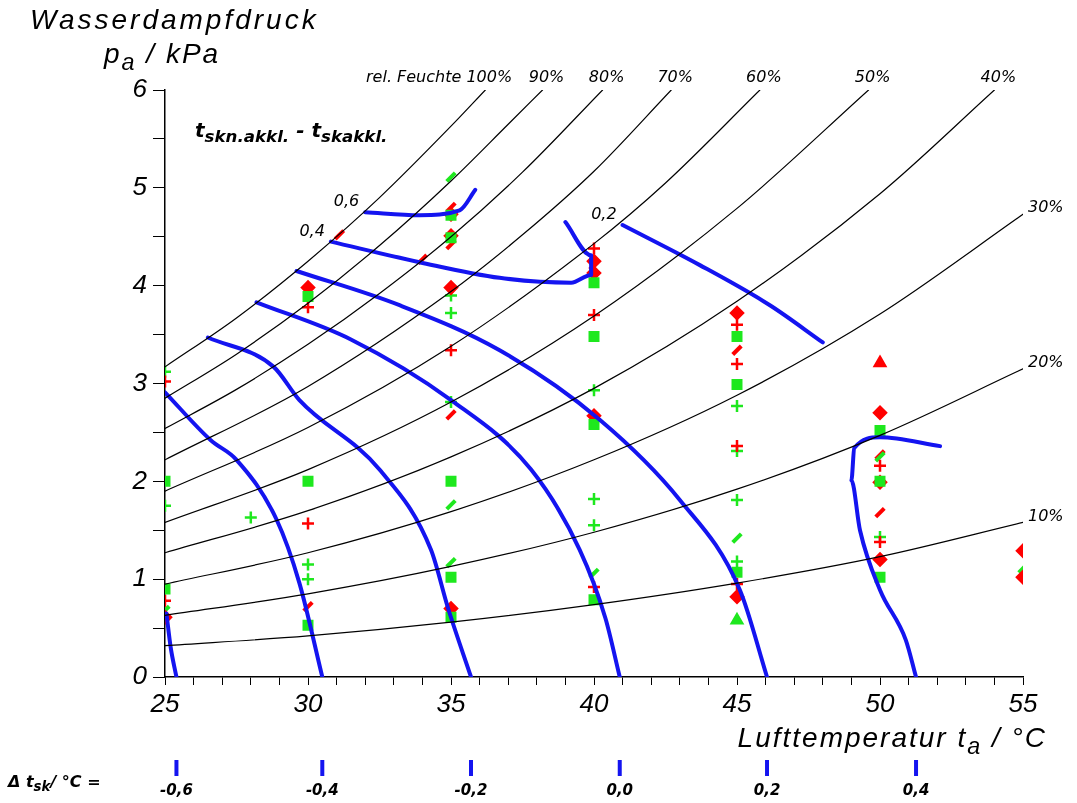 This screenshot has width=1077, height=803. Describe the element at coordinates (1023, 702) in the screenshot. I see `x-tick-label: 55` at that location.